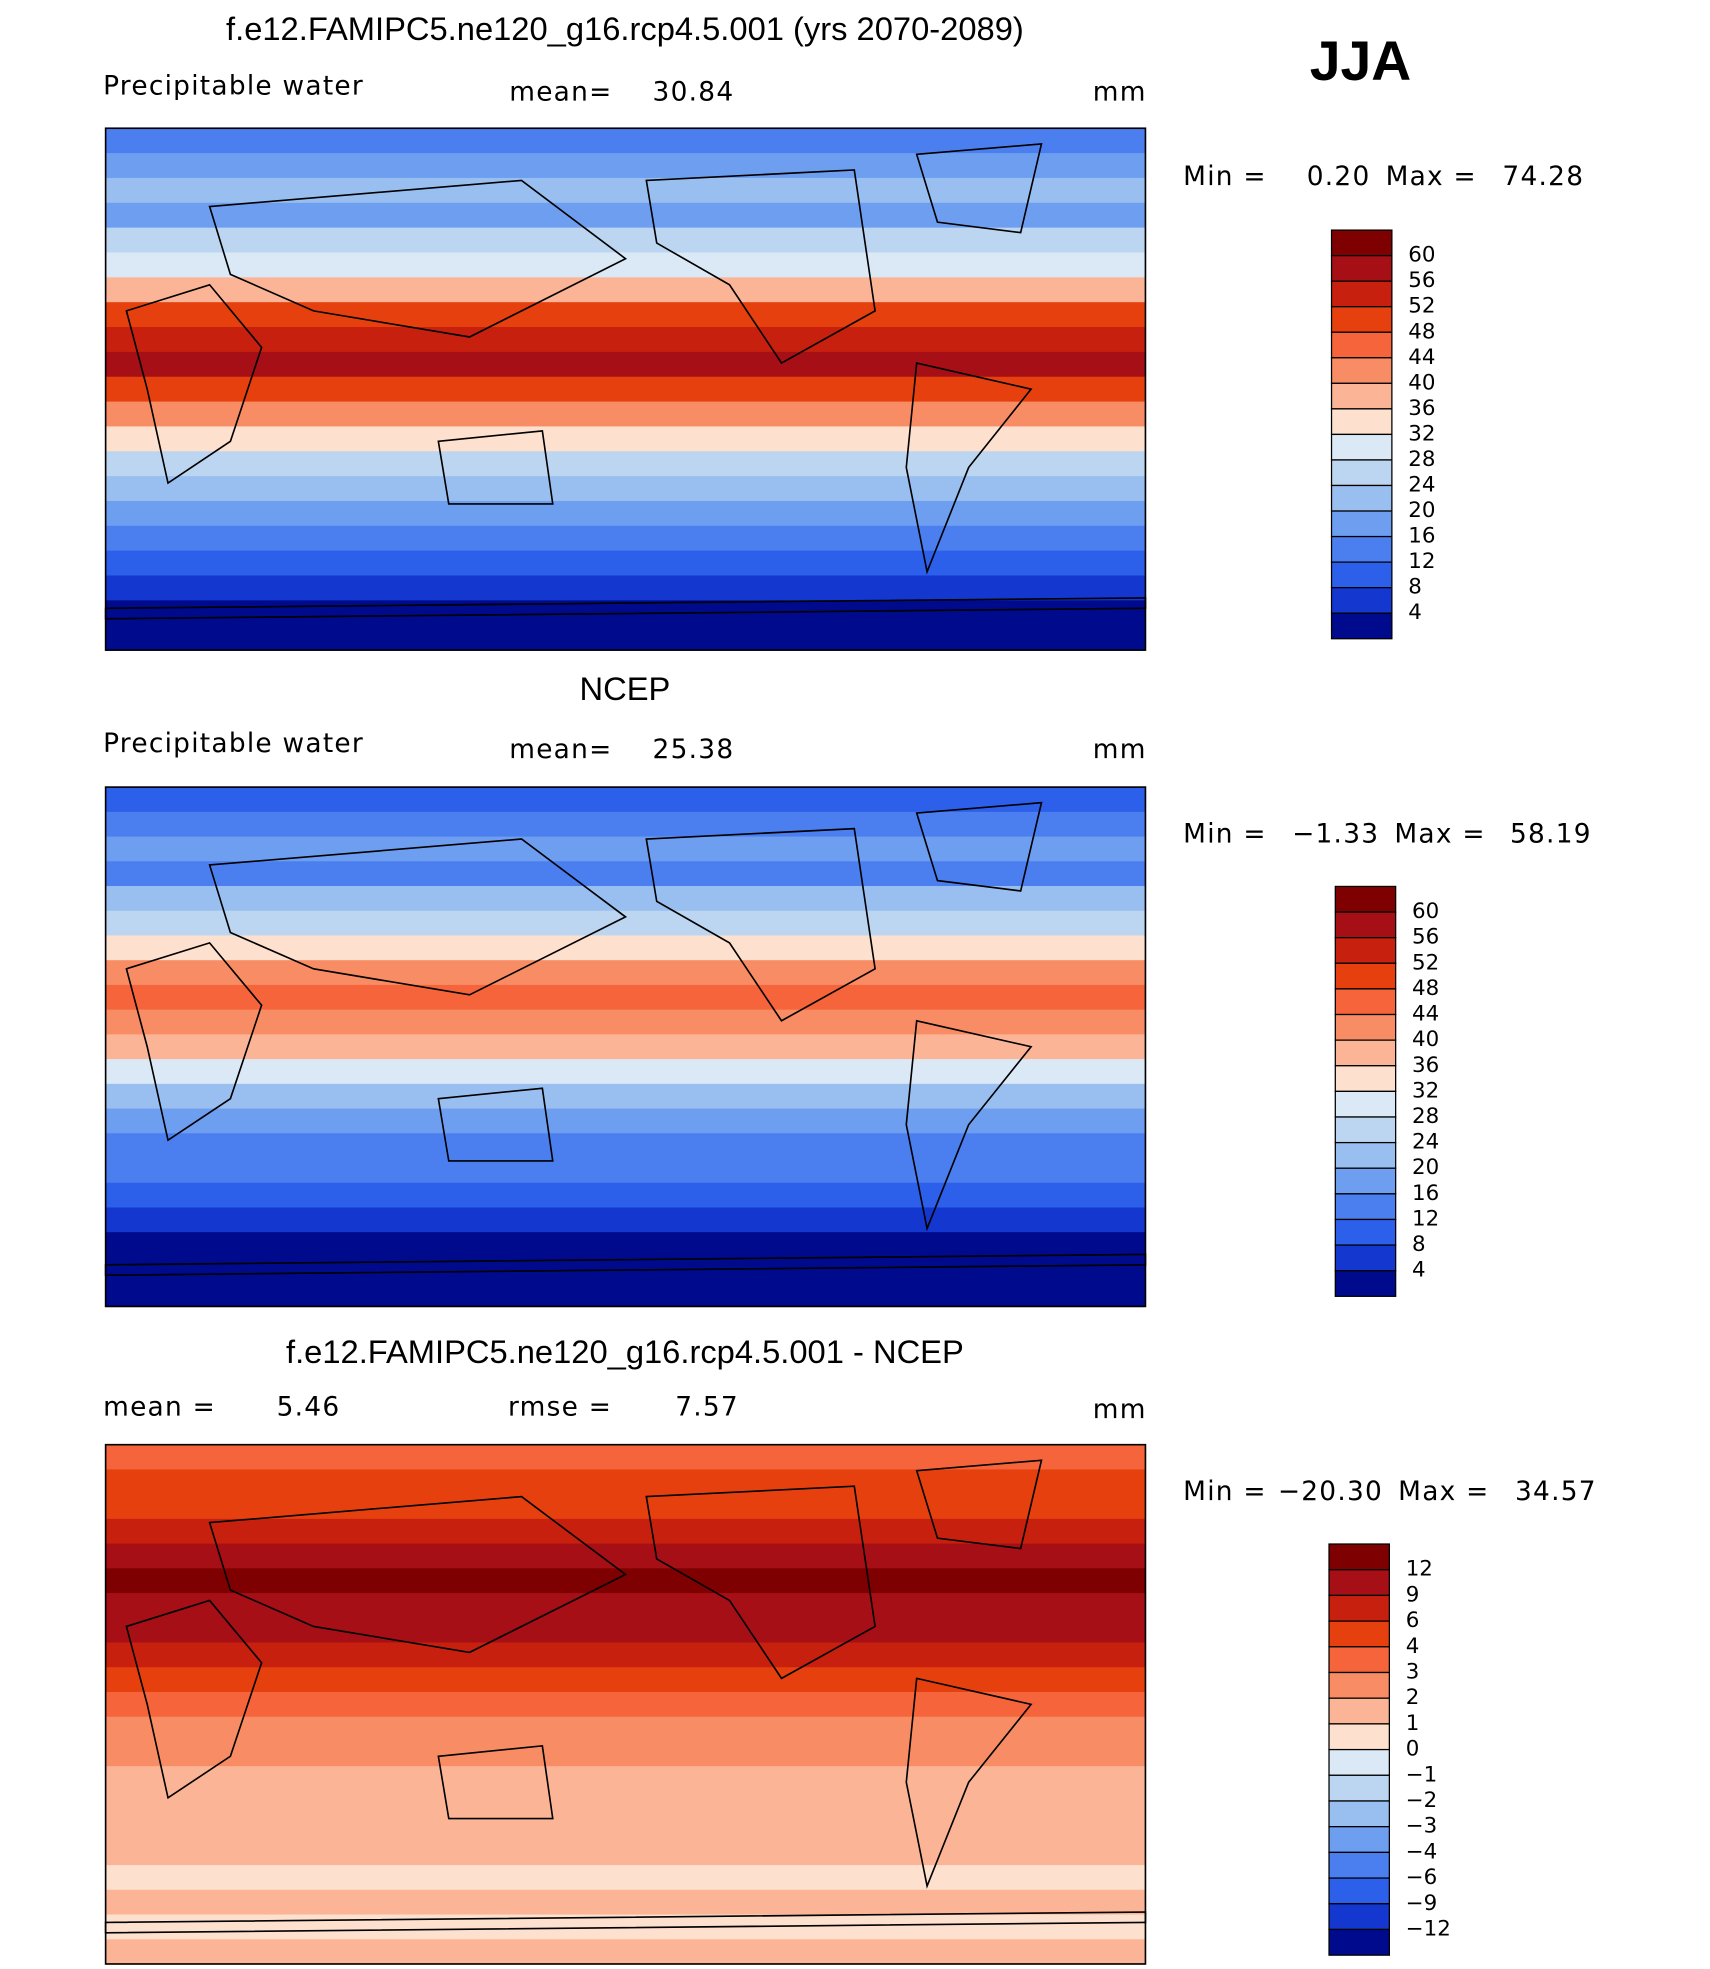 This screenshot has height=1969, width=1710. What do you see at coordinates (1413, 1620) in the screenshot?
I see `colorbar-label: 6` at bounding box center [1413, 1620].